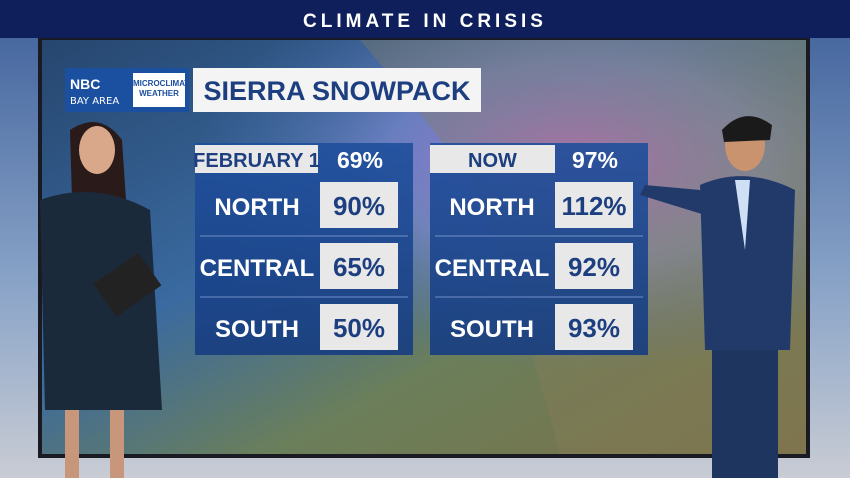  I want to click on title: SIERRA SNOWPACK, so click(337, 91).